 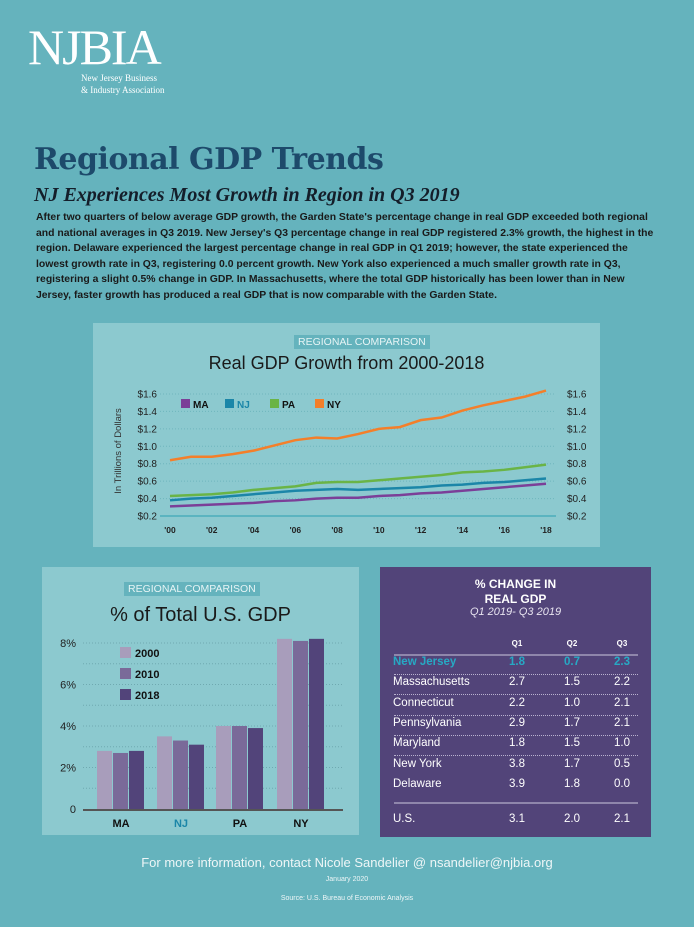 I want to click on line-pa, so click(x=358, y=480).